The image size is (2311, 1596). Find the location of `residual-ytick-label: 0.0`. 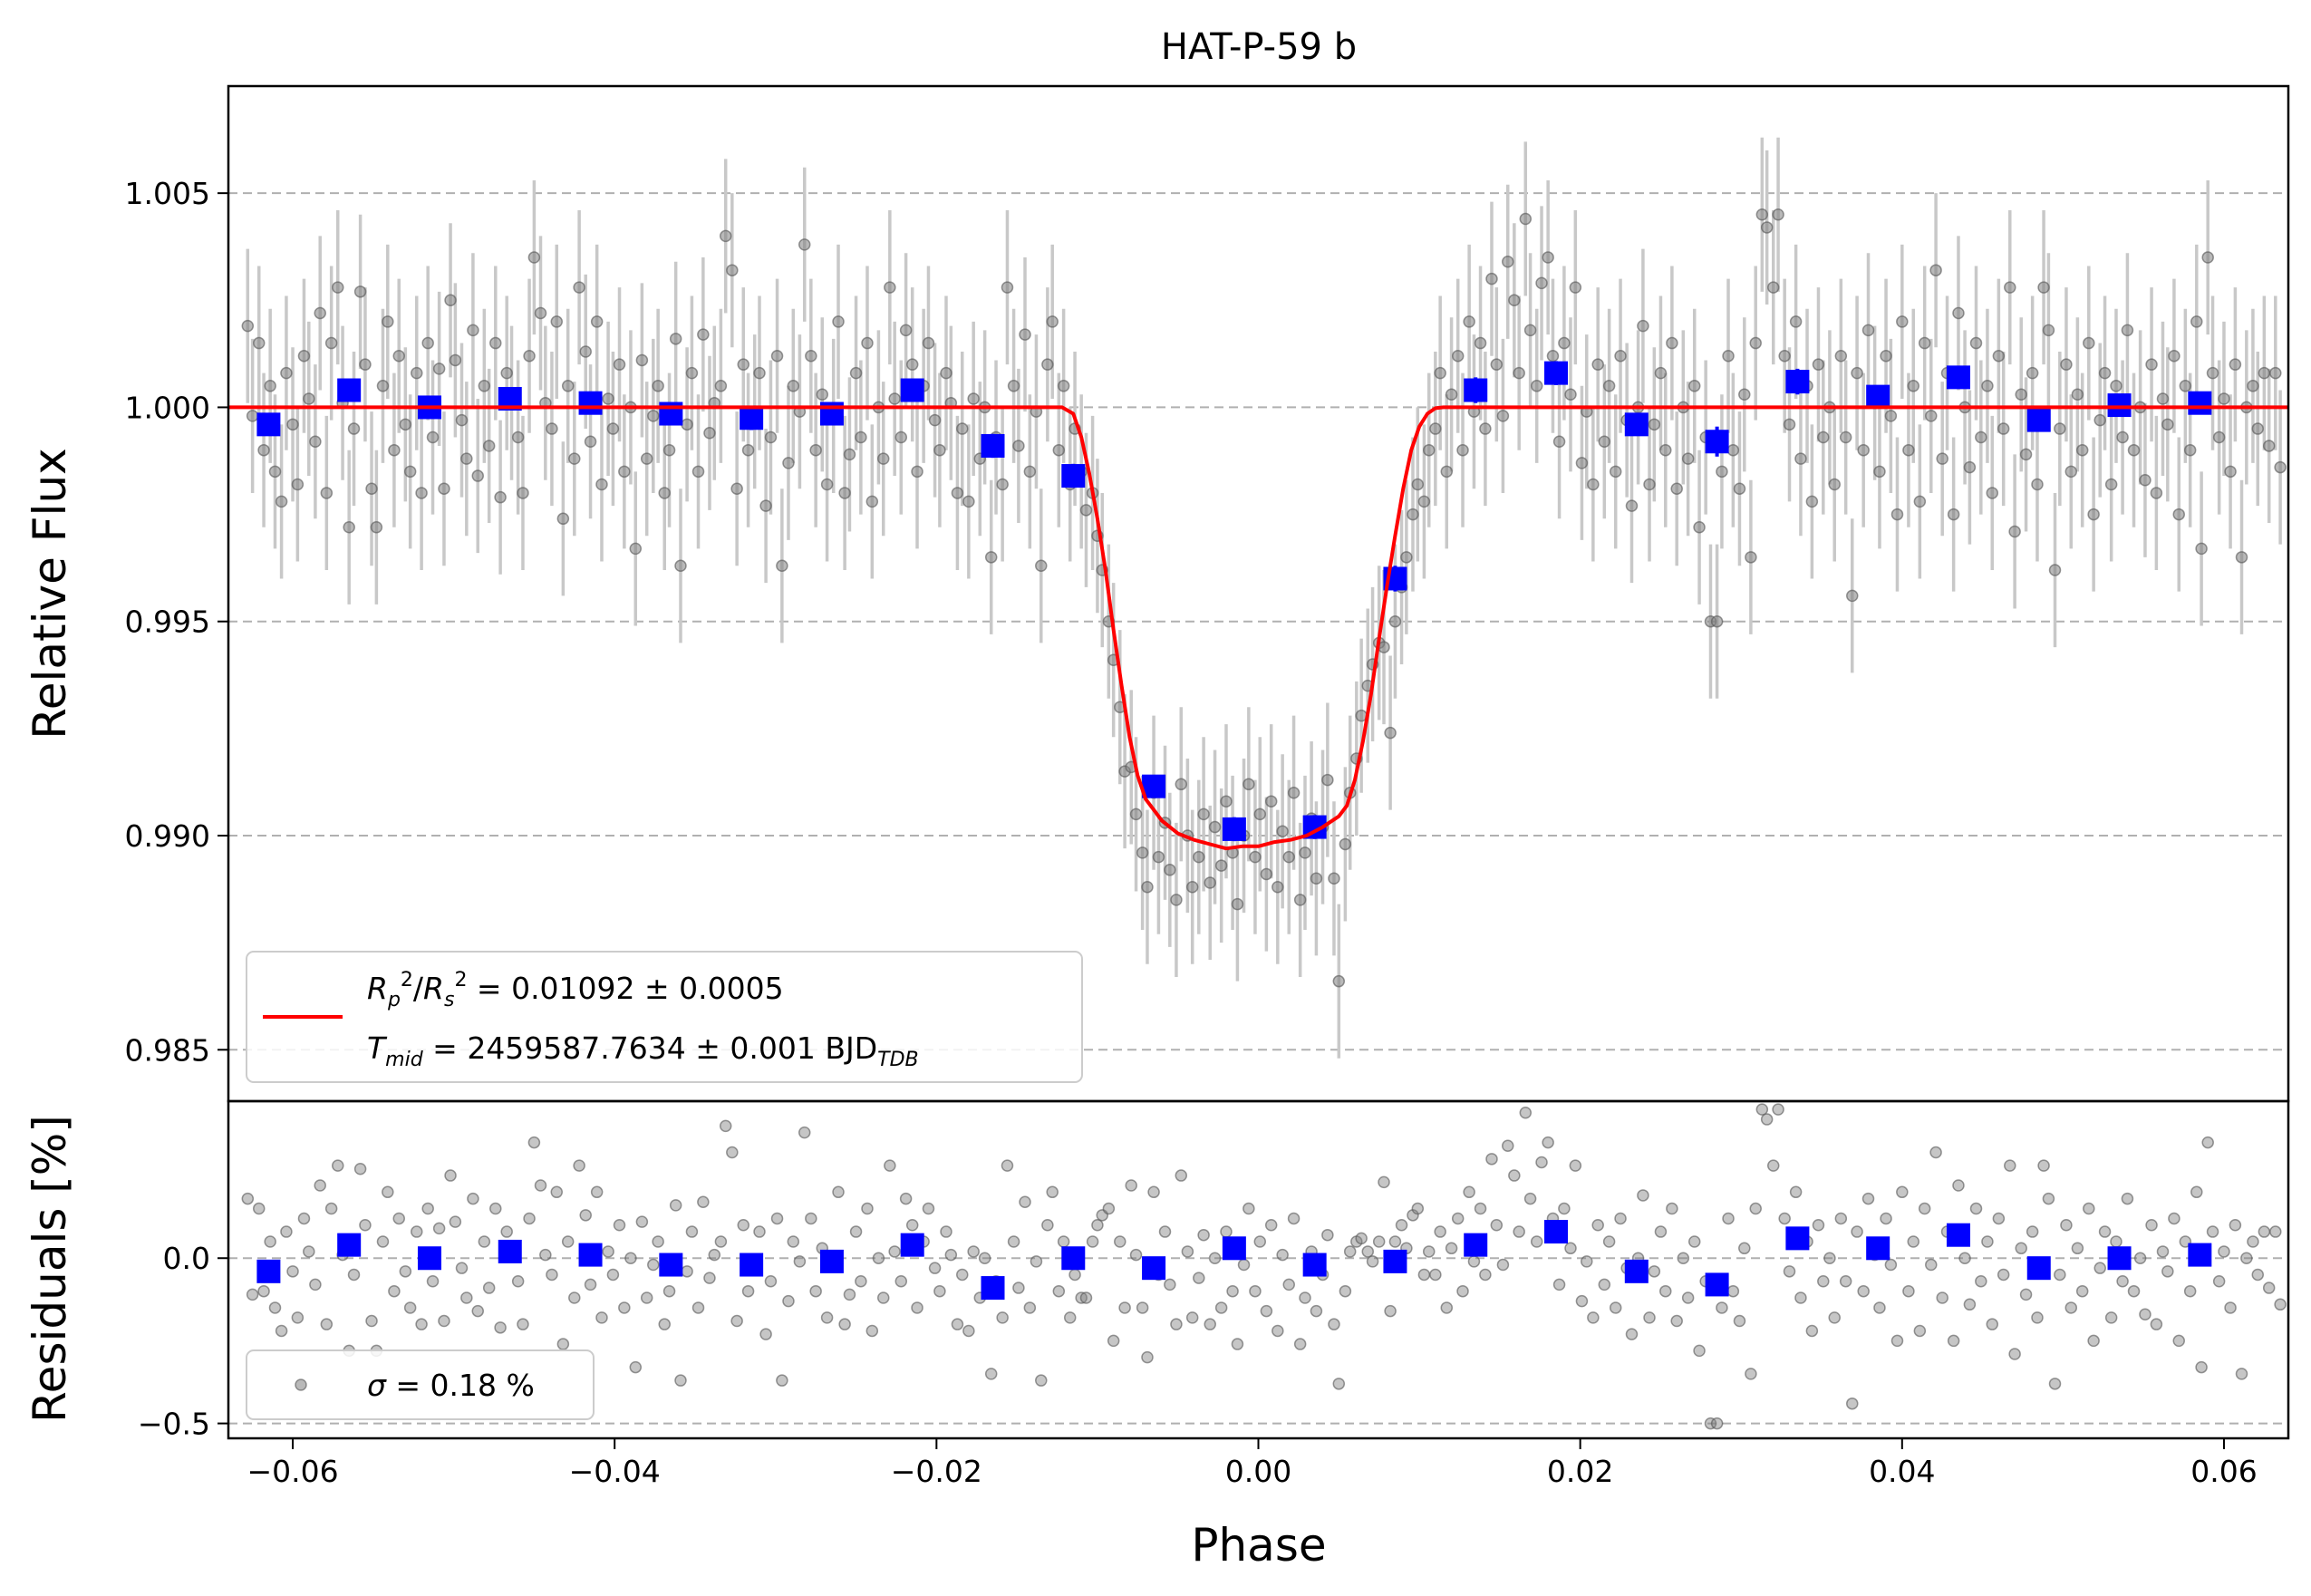

residual-ytick-label: 0.0 is located at coordinates (186, 1258).